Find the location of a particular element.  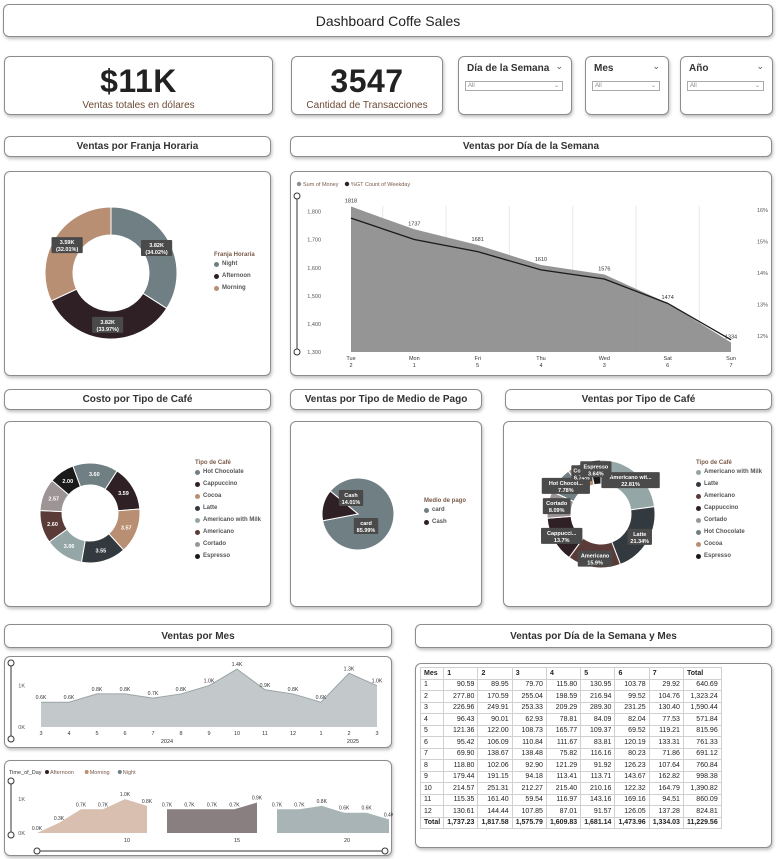

x-sub-label: 2 is located at coordinates (350, 366).